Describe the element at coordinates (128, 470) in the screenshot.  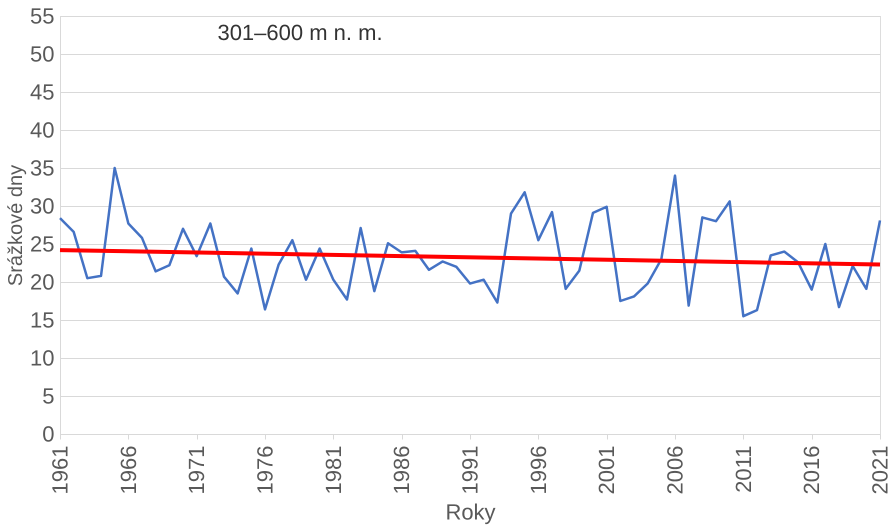
I see `x-tick-label: 1966` at that location.